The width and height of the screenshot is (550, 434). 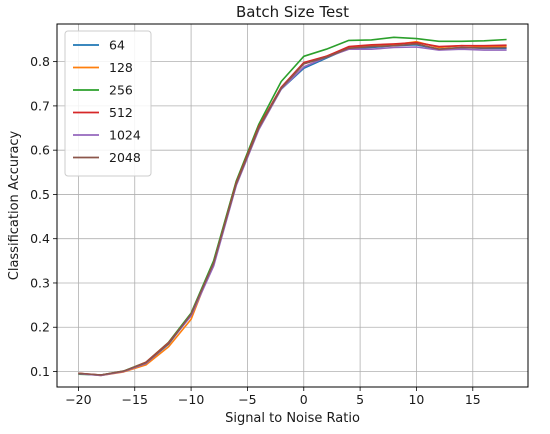 I want to click on legend-label-512: 512, so click(x=121, y=112).